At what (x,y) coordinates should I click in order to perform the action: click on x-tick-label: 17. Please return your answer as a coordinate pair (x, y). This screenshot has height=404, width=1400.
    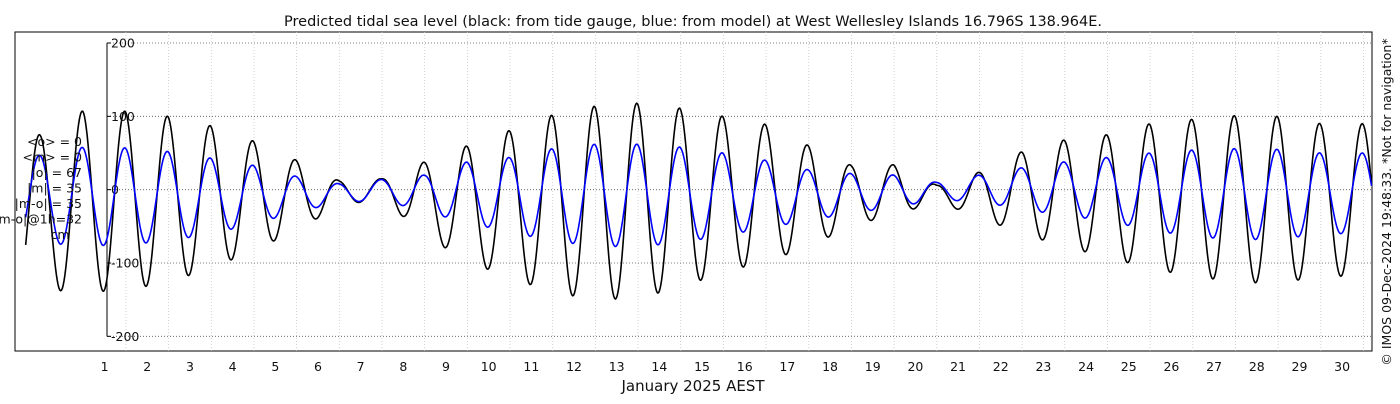
    Looking at the image, I should click on (787, 366).